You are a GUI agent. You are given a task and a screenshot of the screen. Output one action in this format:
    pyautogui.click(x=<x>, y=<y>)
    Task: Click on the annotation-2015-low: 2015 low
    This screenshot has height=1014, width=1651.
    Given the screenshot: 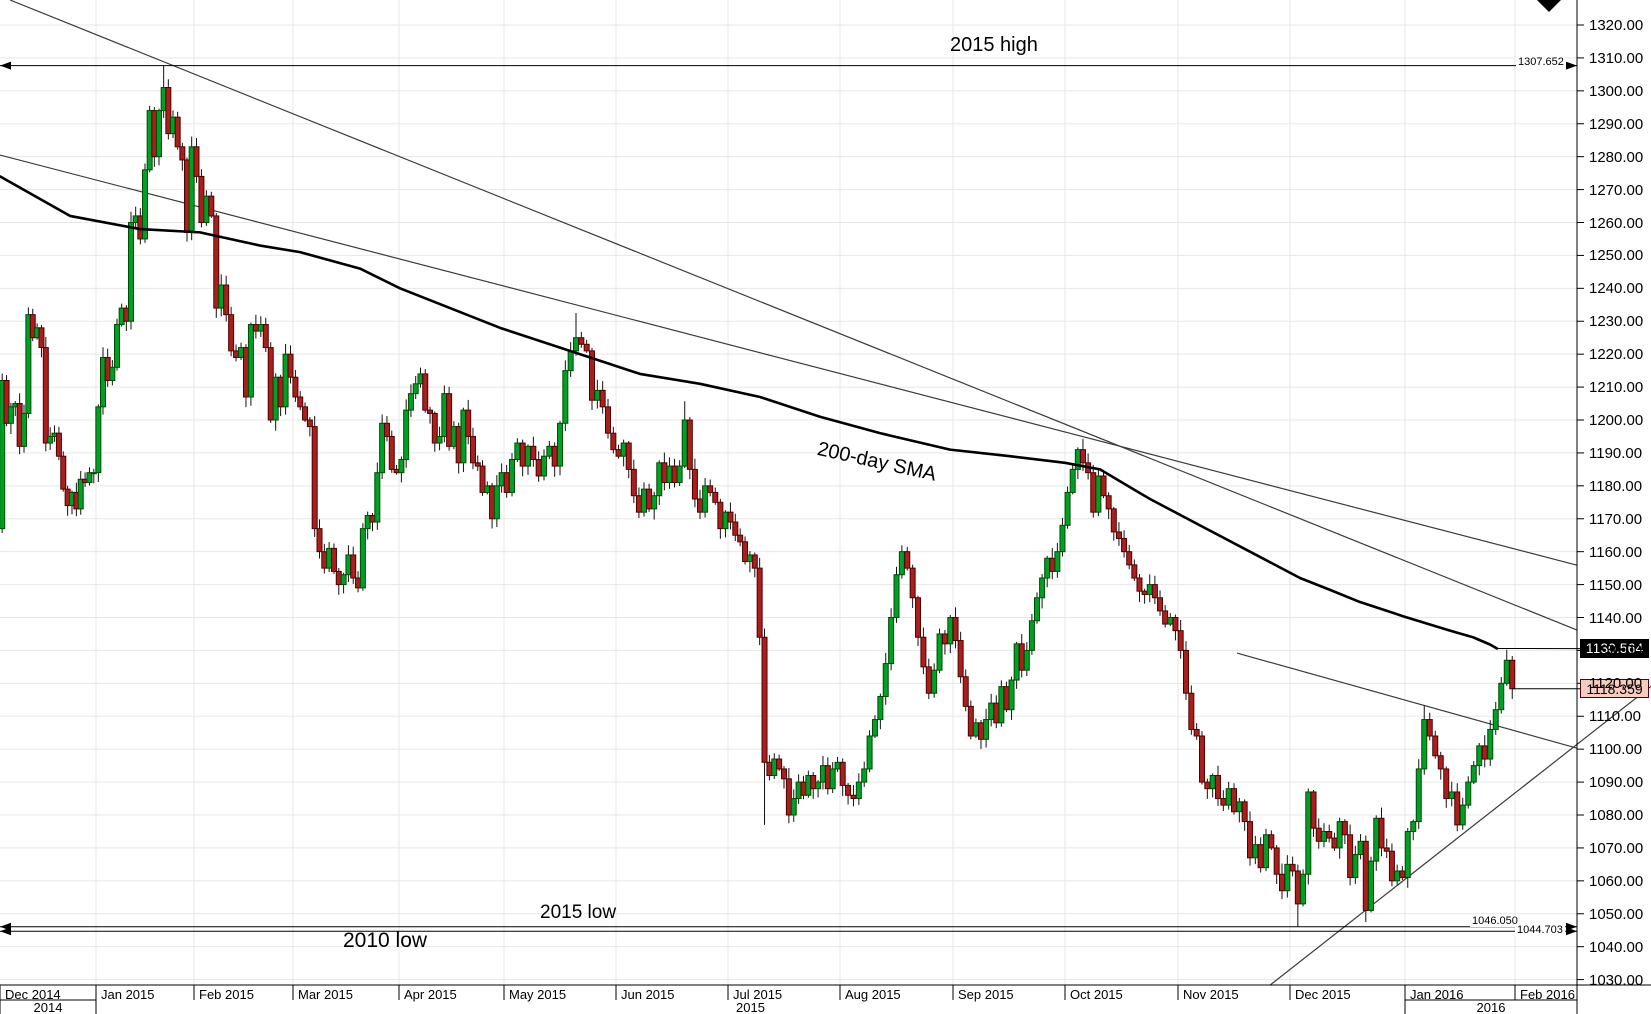 What is the action you would take?
    pyautogui.click(x=578, y=912)
    